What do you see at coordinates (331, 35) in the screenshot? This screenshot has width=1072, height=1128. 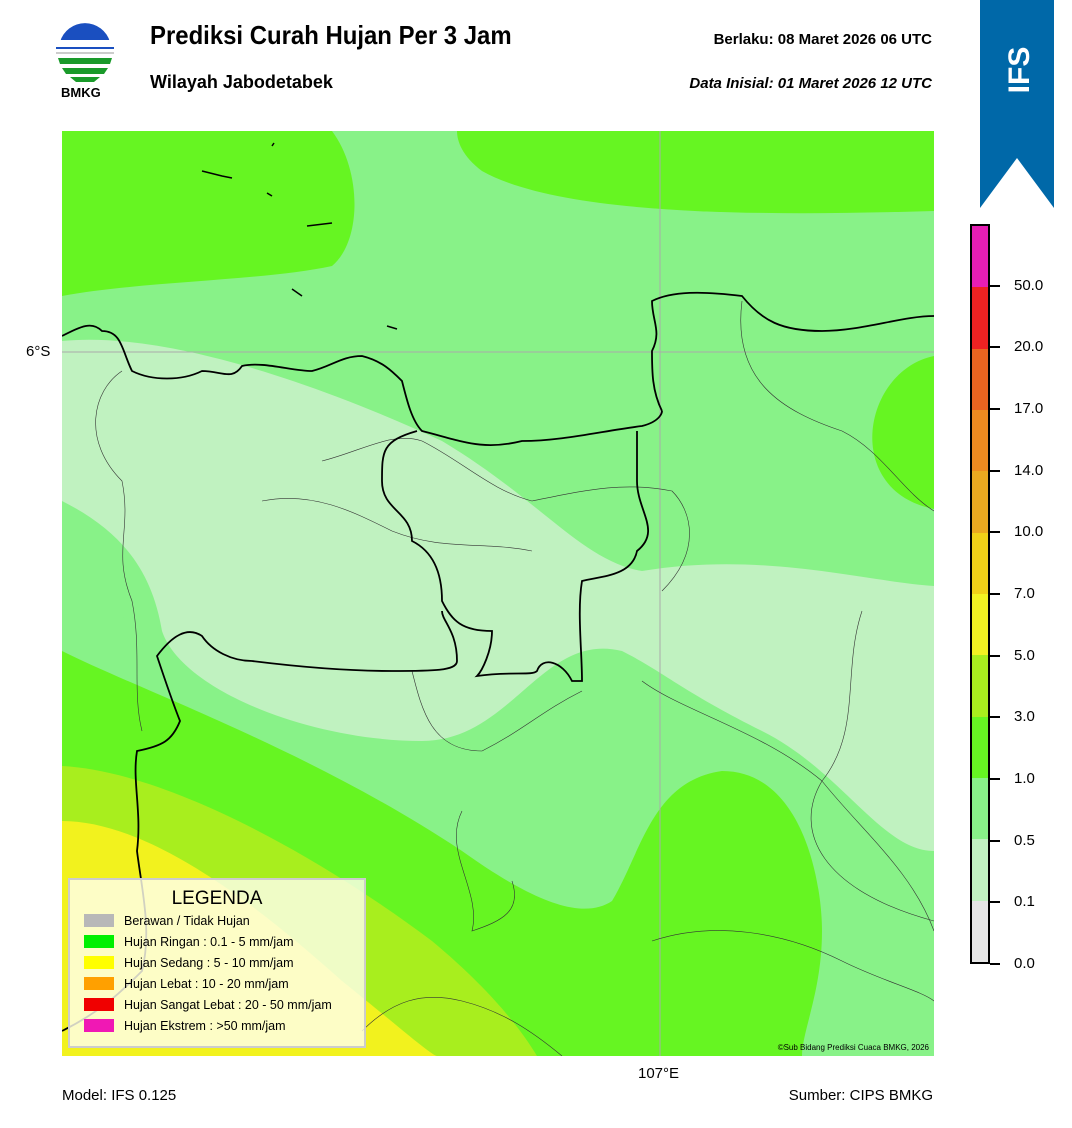 I see `page-title: Prediksi Curah Hujan Per 3 Jam` at bounding box center [331, 35].